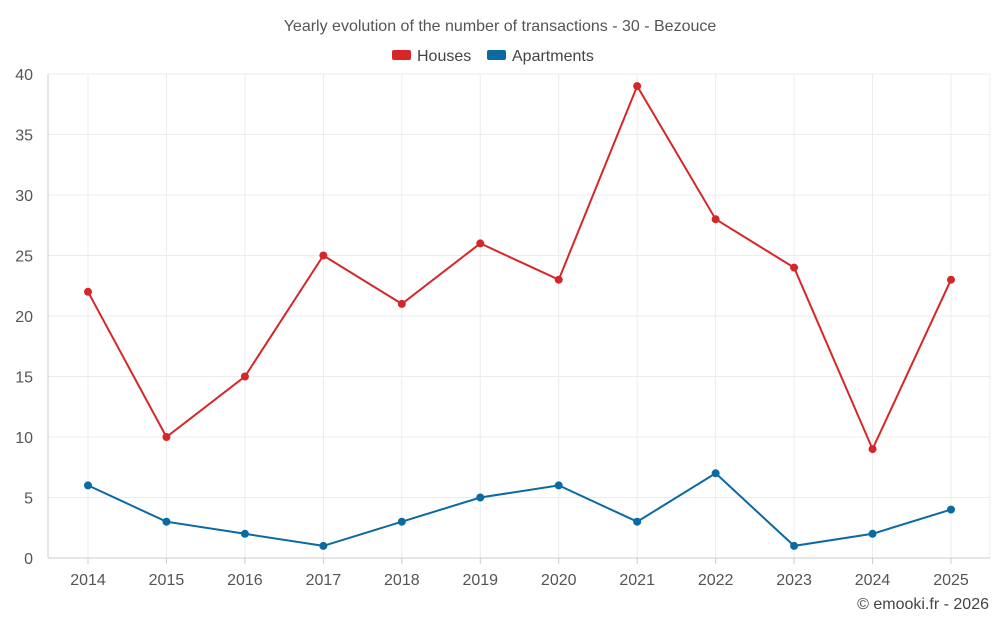 This screenshot has height=625, width=1000. Describe the element at coordinates (716, 580) in the screenshot. I see `x-tick-label: 2022` at that location.